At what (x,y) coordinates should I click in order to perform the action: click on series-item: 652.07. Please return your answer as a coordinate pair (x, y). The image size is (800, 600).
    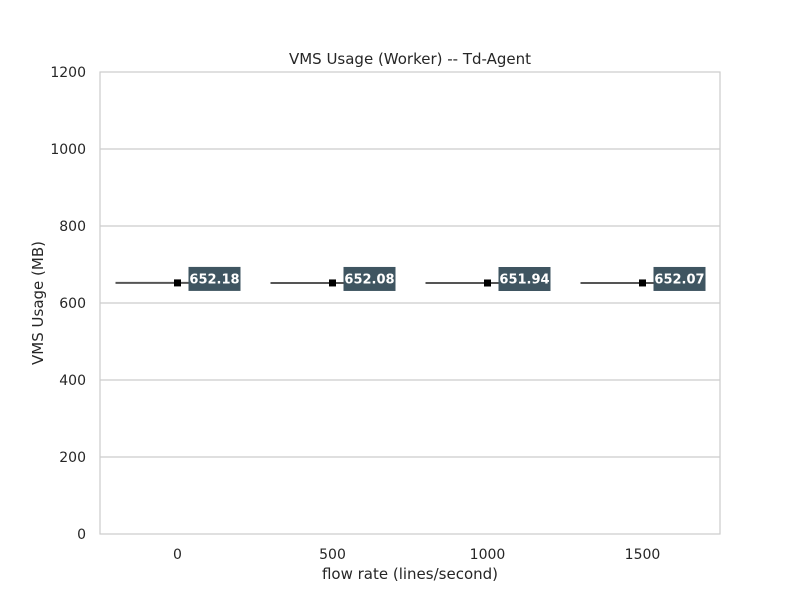
    Looking at the image, I should click on (643, 278).